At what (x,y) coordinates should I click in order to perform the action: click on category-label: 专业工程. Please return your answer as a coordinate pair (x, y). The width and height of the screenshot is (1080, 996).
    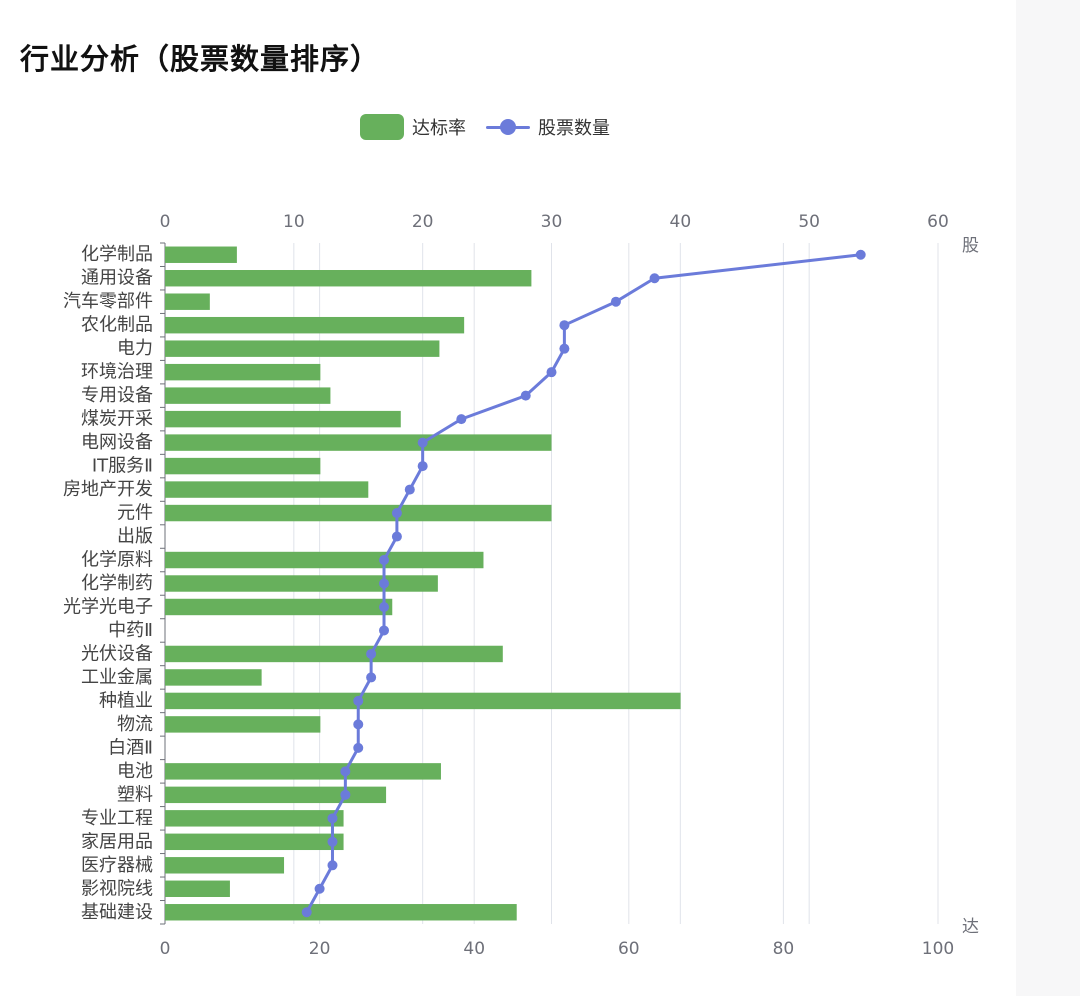
    Looking at the image, I should click on (117, 818).